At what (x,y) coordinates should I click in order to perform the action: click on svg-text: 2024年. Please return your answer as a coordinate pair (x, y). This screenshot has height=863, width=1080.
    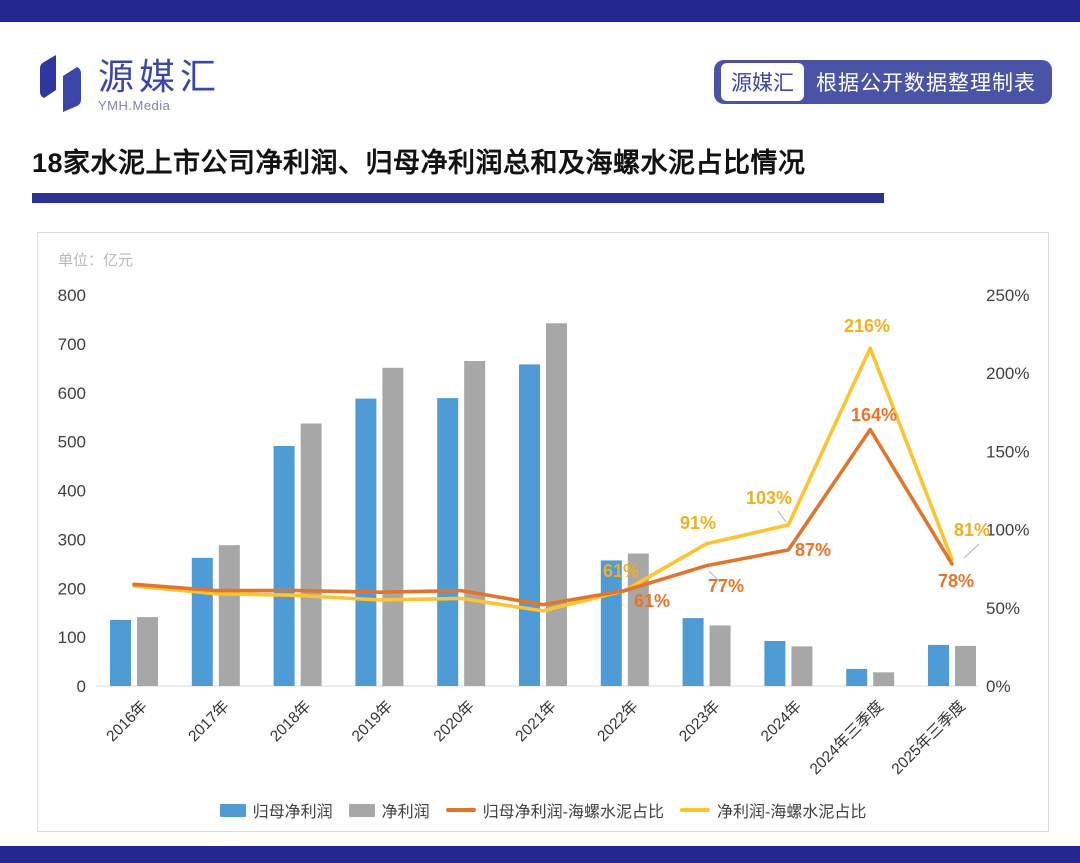
    Looking at the image, I should click on (781, 721).